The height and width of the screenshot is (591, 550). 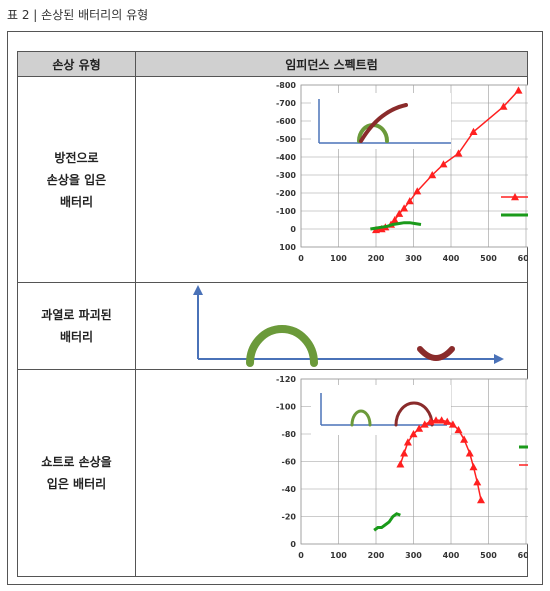 I want to click on legend-marker-damaged, so click(x=515, y=197).